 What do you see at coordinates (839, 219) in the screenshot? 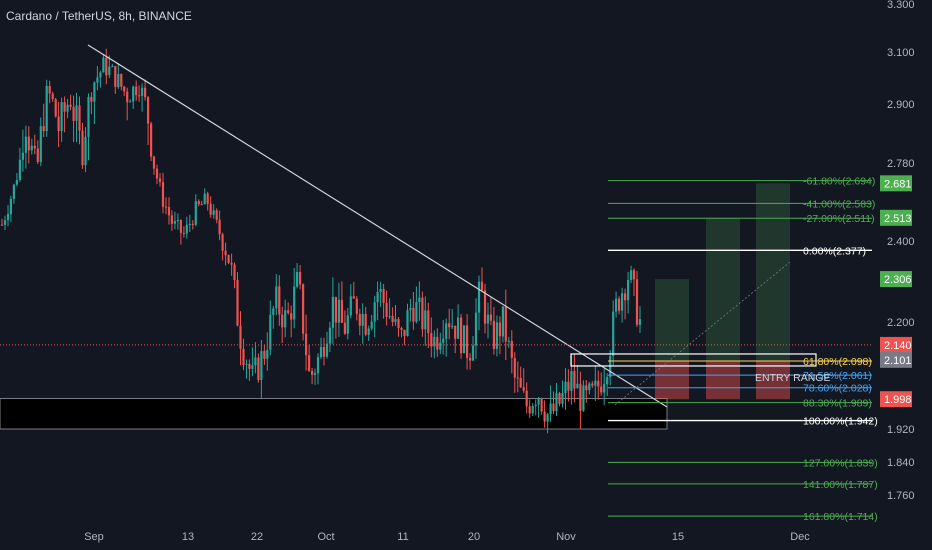
I see `fib-level-label: -27.00%(2.511)` at bounding box center [839, 219].